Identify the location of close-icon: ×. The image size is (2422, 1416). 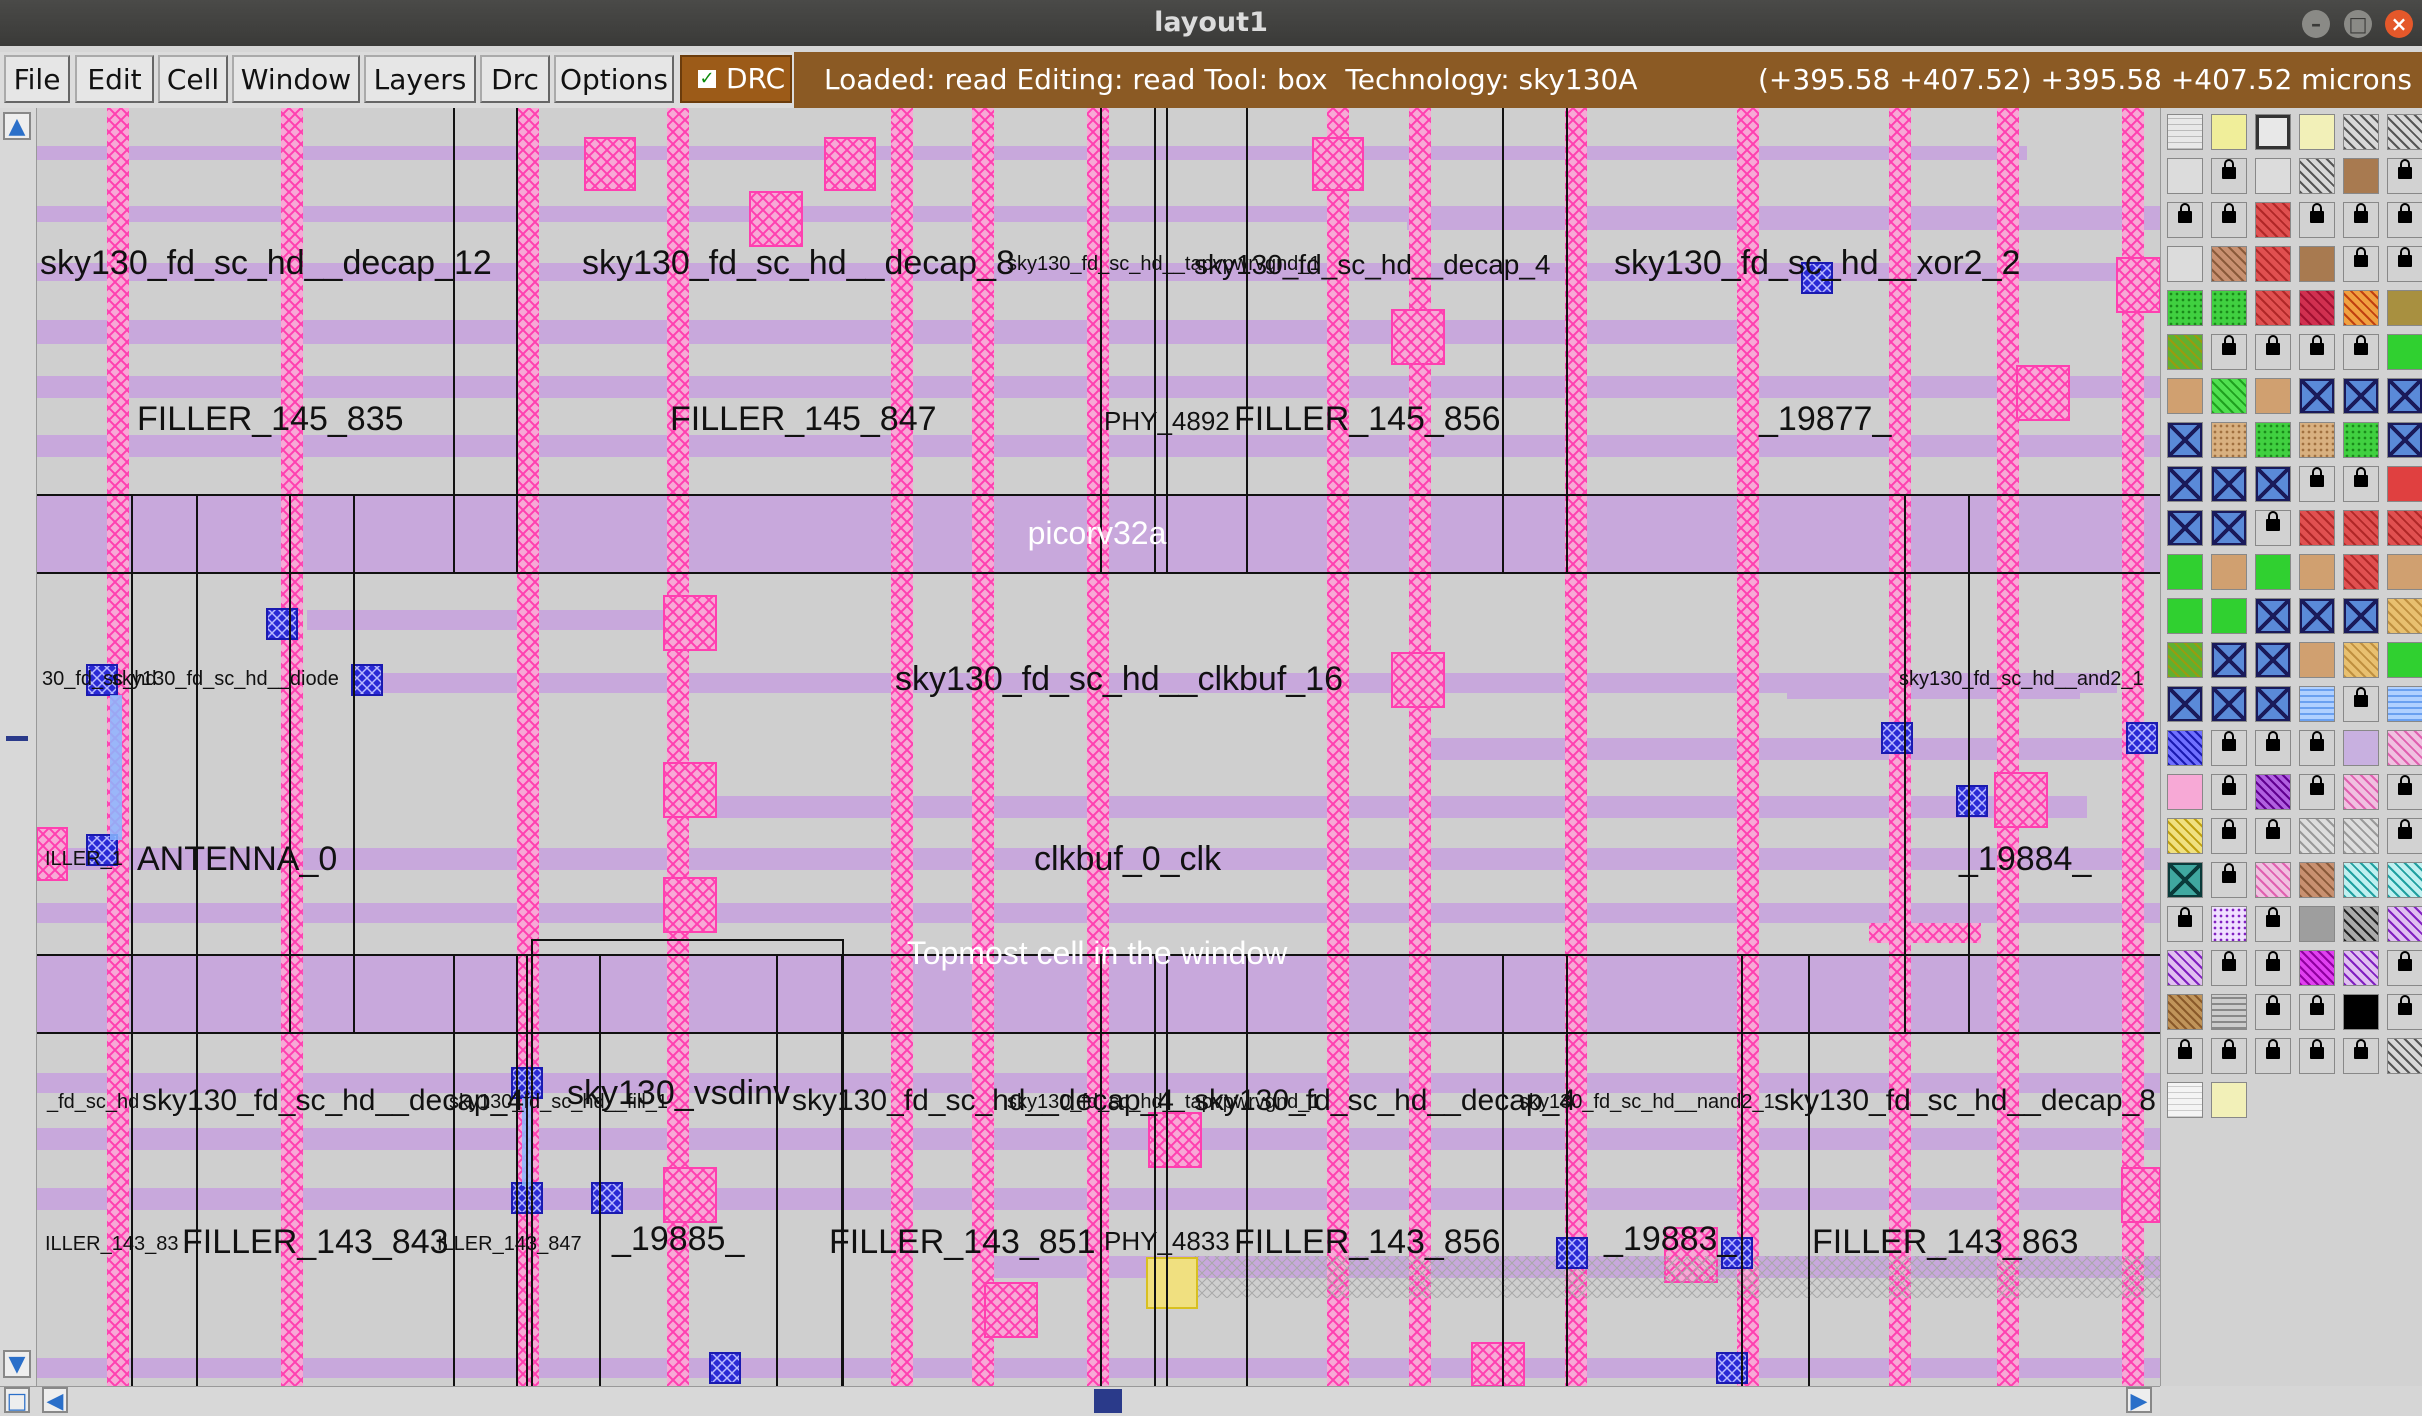
(2399, 24).